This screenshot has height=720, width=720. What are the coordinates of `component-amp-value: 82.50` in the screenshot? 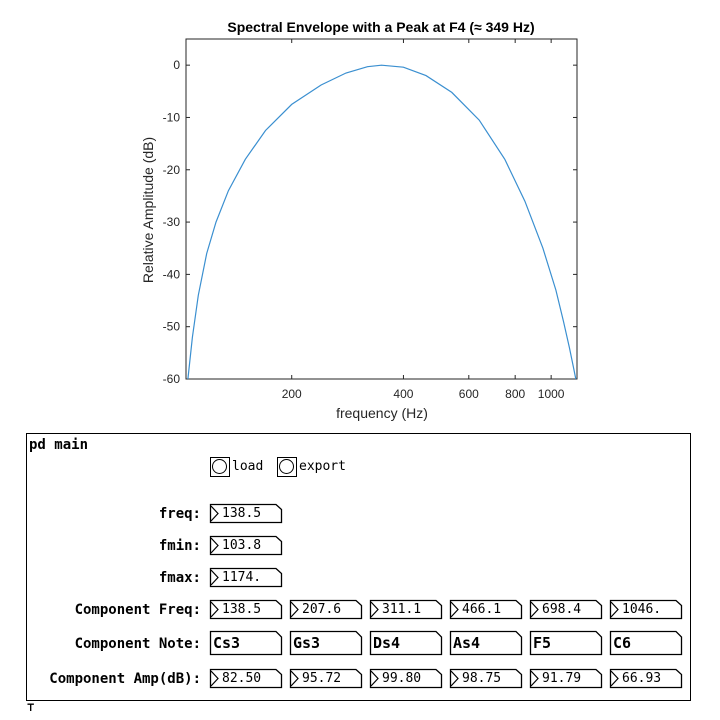 It's located at (242, 678).